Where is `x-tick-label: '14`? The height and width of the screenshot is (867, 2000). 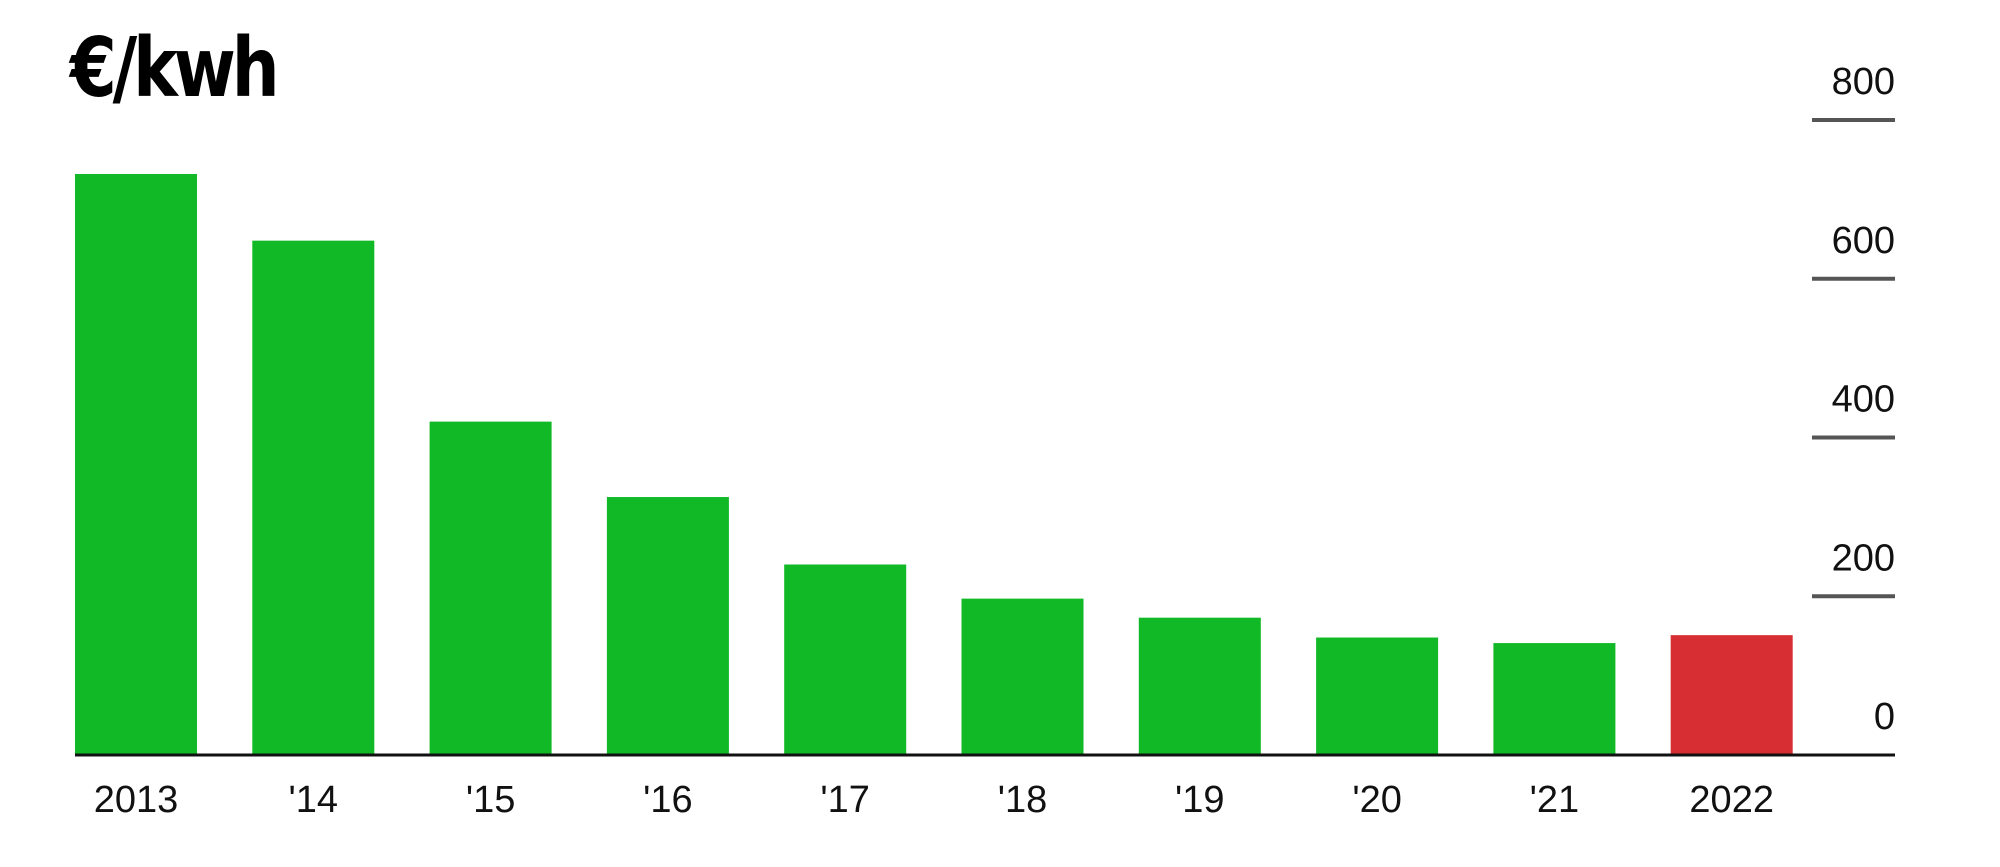
x-tick-label: '14 is located at coordinates (314, 800).